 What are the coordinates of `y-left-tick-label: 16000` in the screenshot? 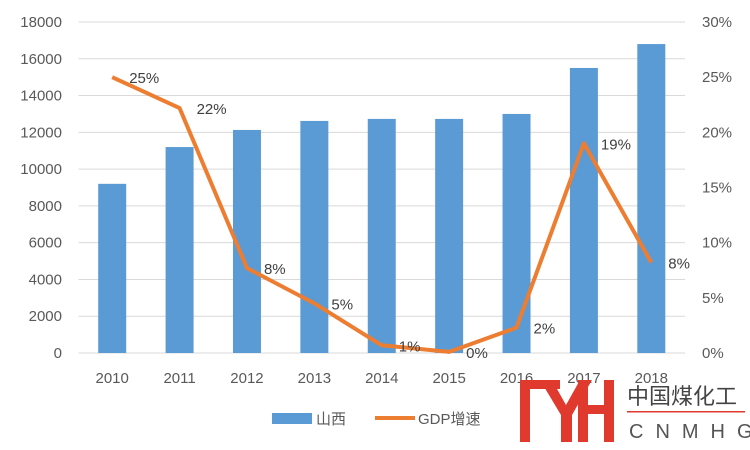 It's located at (41, 59).